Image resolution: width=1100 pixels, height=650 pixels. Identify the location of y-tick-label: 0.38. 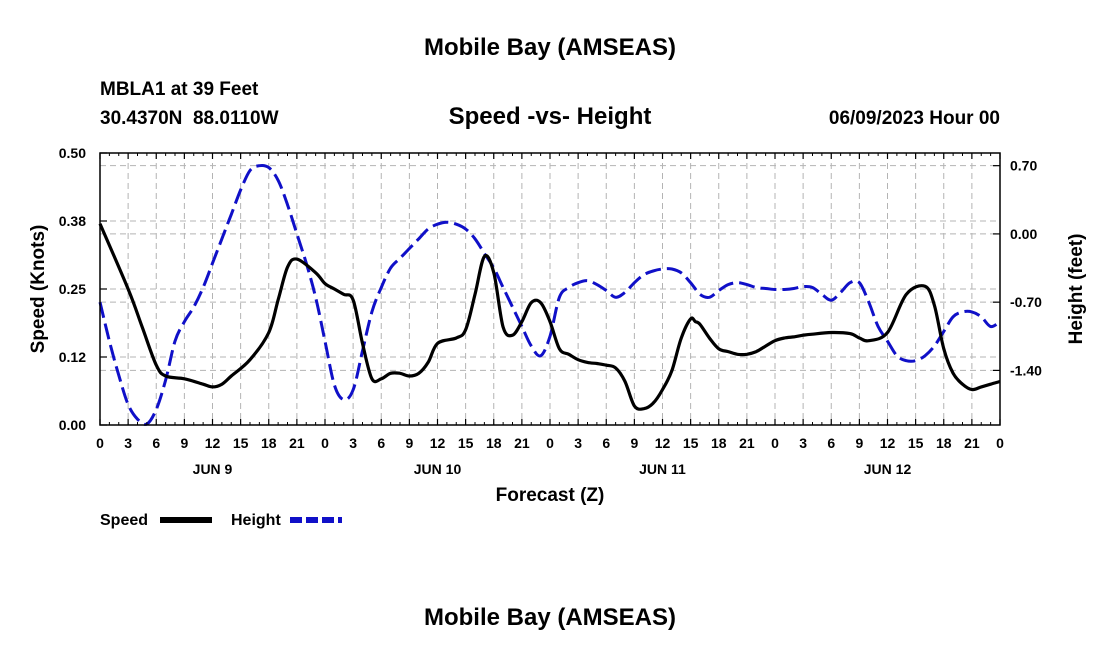
(72, 221).